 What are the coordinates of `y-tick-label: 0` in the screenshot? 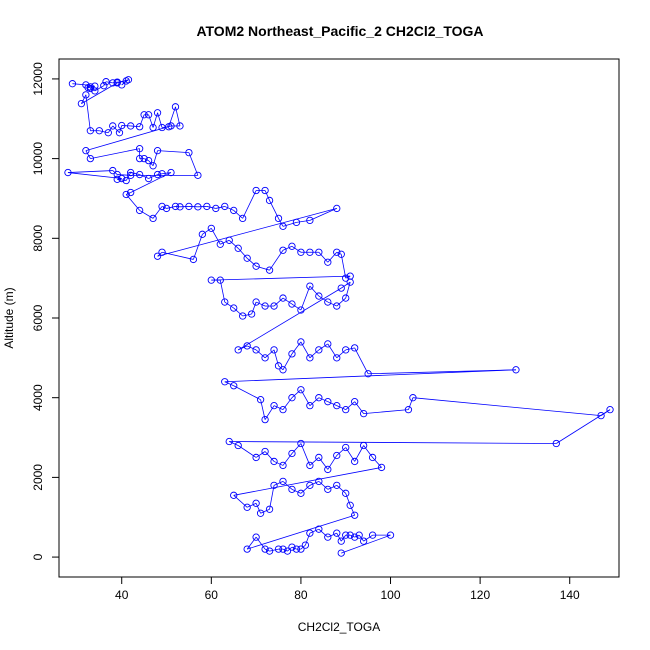 It's located at (38, 556).